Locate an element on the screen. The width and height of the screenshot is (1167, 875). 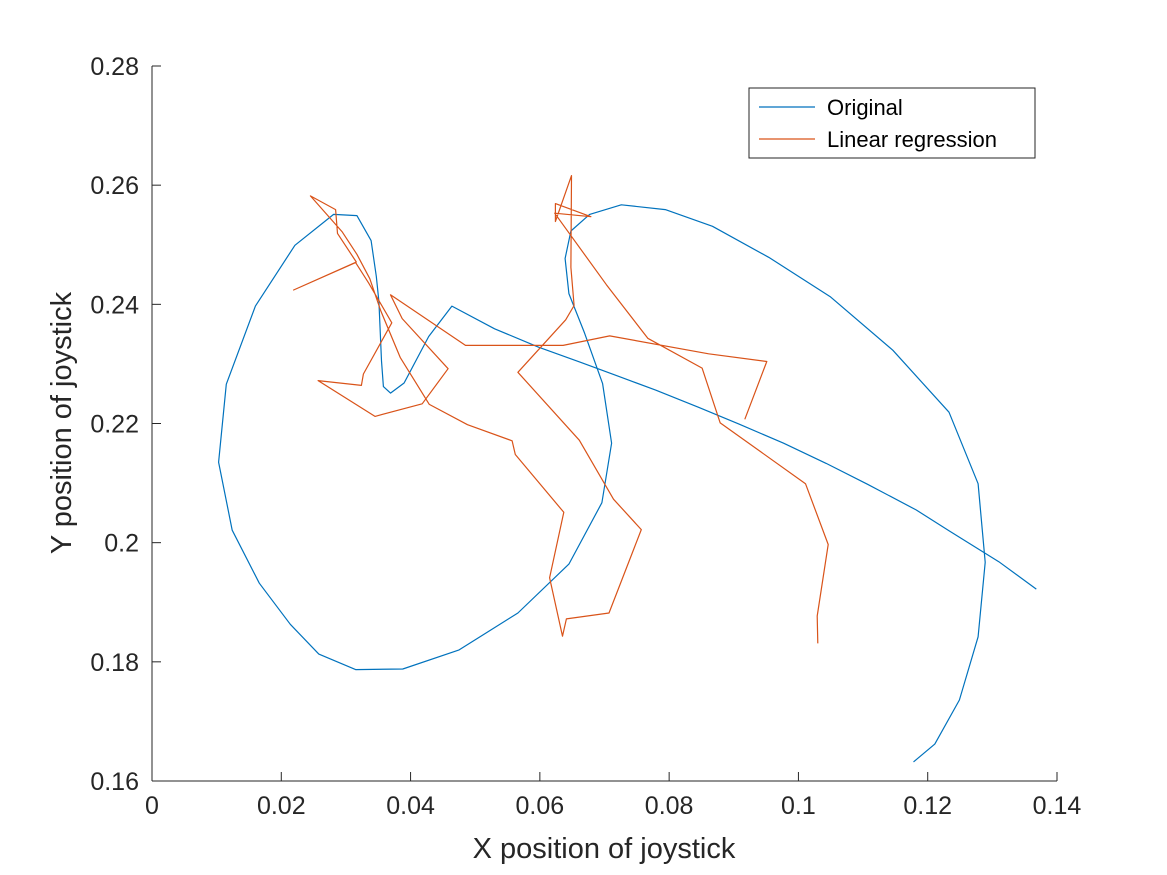
legend-box is located at coordinates (892, 123).